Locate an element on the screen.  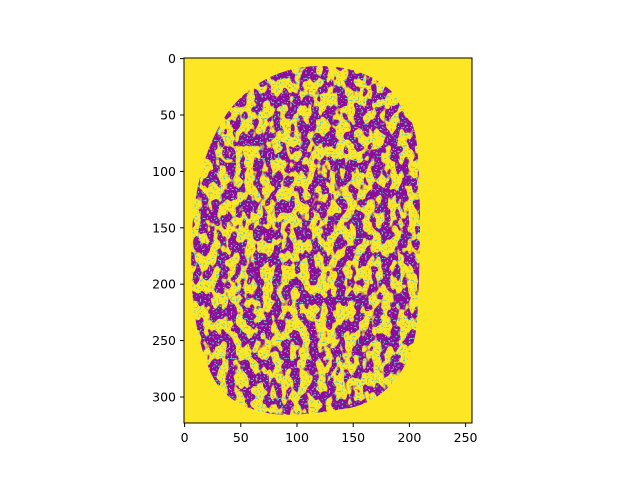
y-tick-label: 0 is located at coordinates (172, 58).